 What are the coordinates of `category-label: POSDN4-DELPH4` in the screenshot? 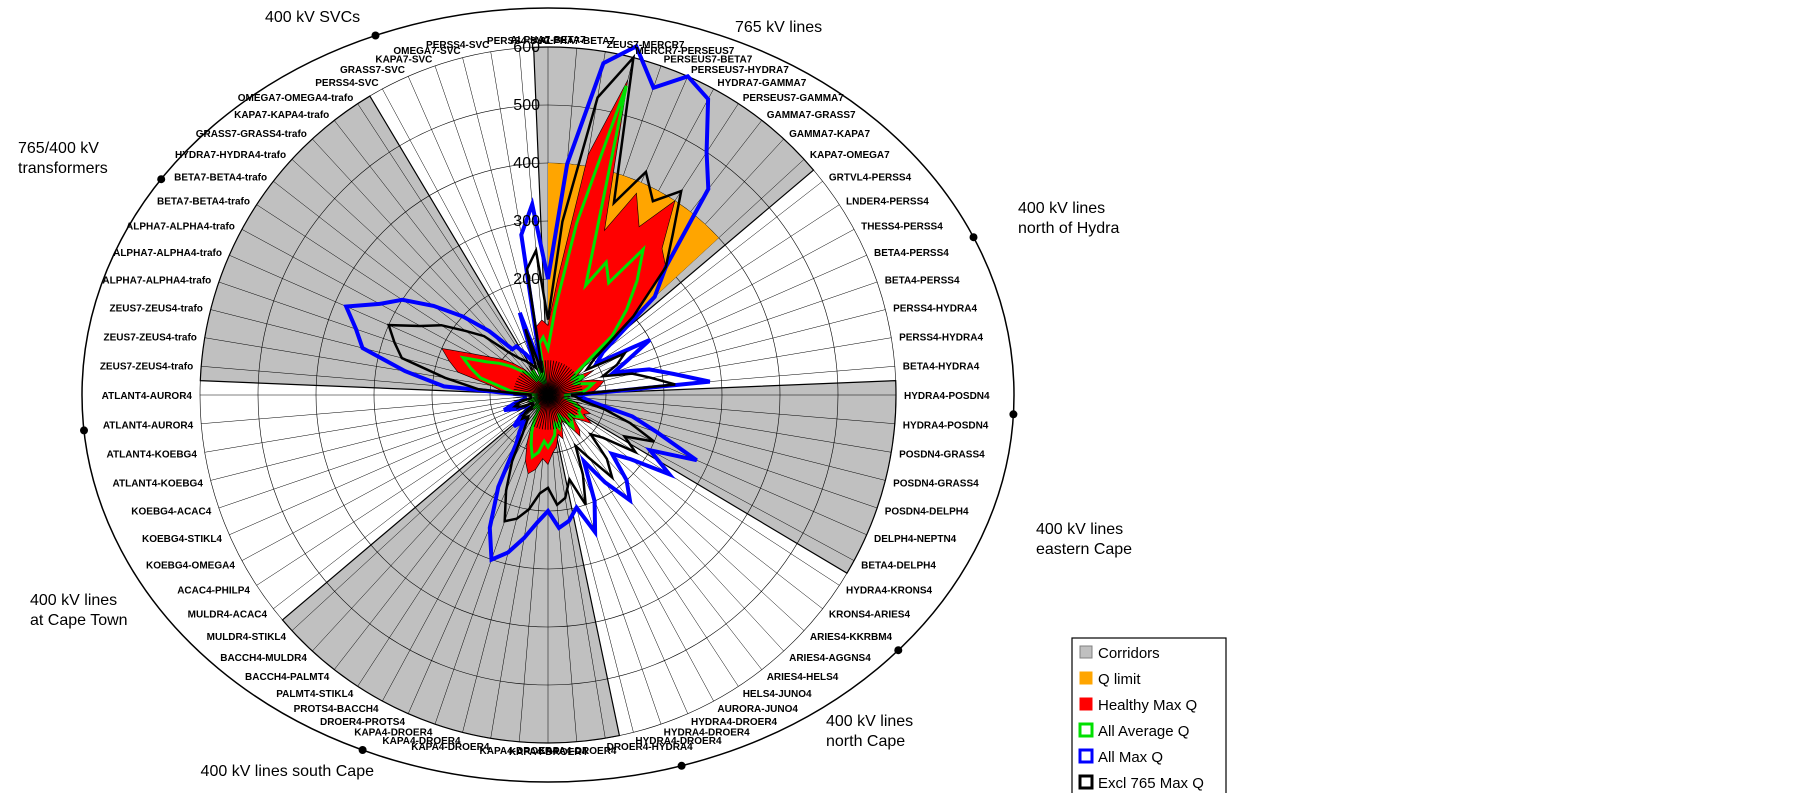 It's located at (927, 512).